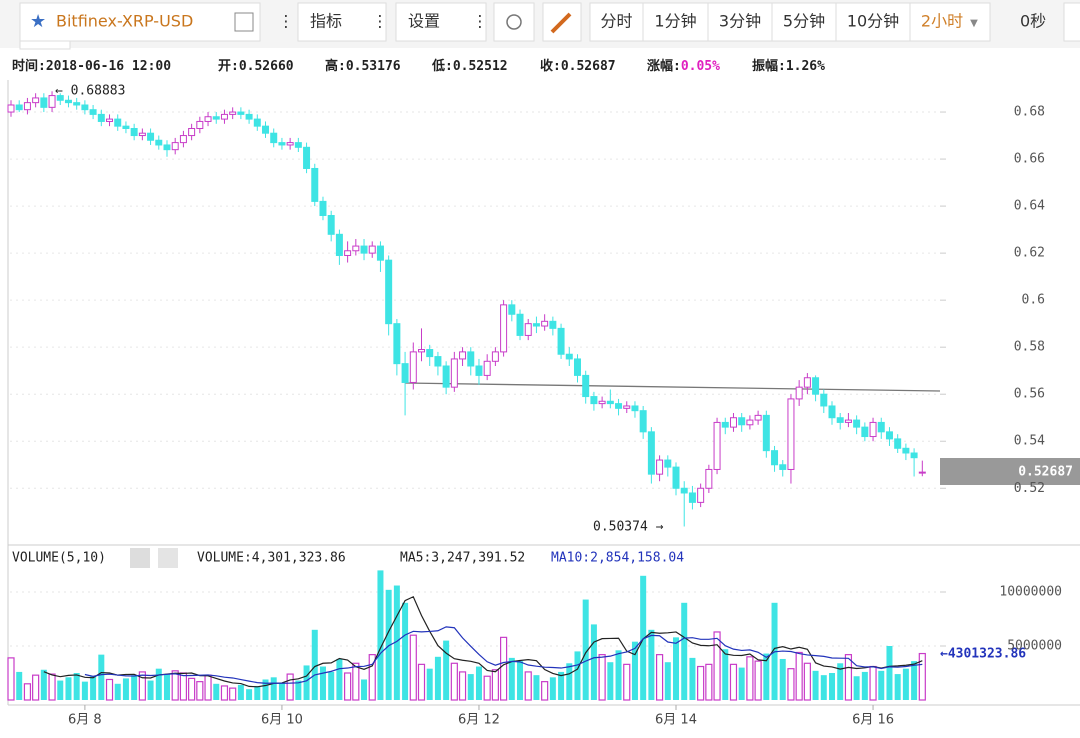  I want to click on indicator-button, so click(342, 22).